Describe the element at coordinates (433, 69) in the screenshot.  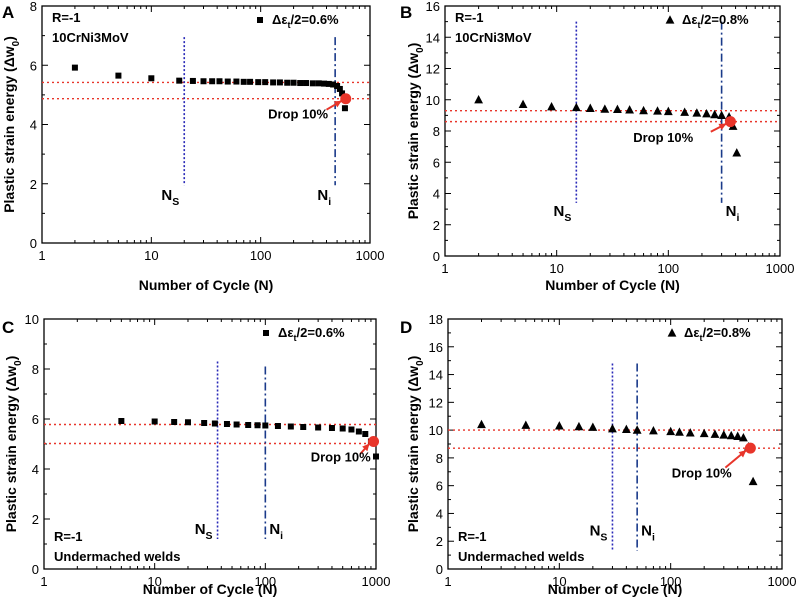
I see `y-tick-label: 12` at that location.